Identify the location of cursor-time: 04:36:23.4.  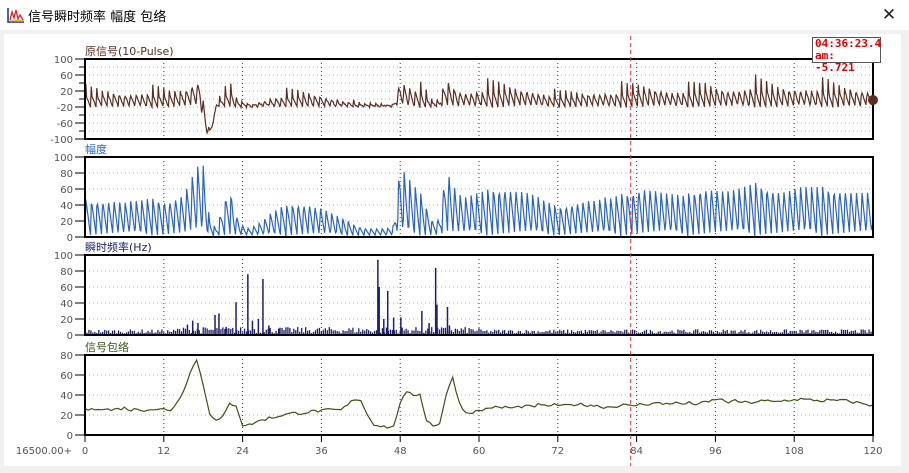
(848, 43).